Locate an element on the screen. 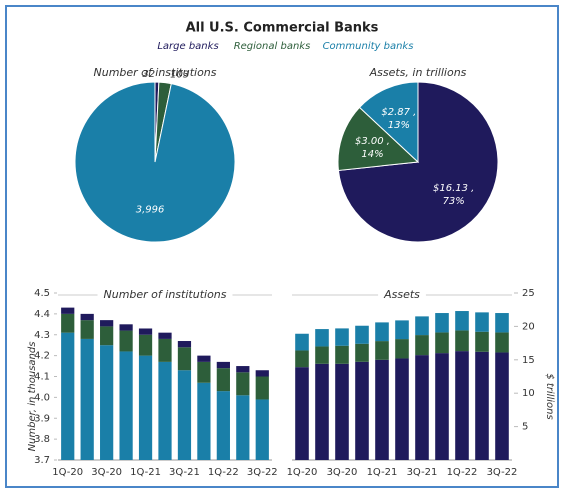 This screenshot has width=564, height=493. legend-entry: Regional banks is located at coordinates (272, 46).